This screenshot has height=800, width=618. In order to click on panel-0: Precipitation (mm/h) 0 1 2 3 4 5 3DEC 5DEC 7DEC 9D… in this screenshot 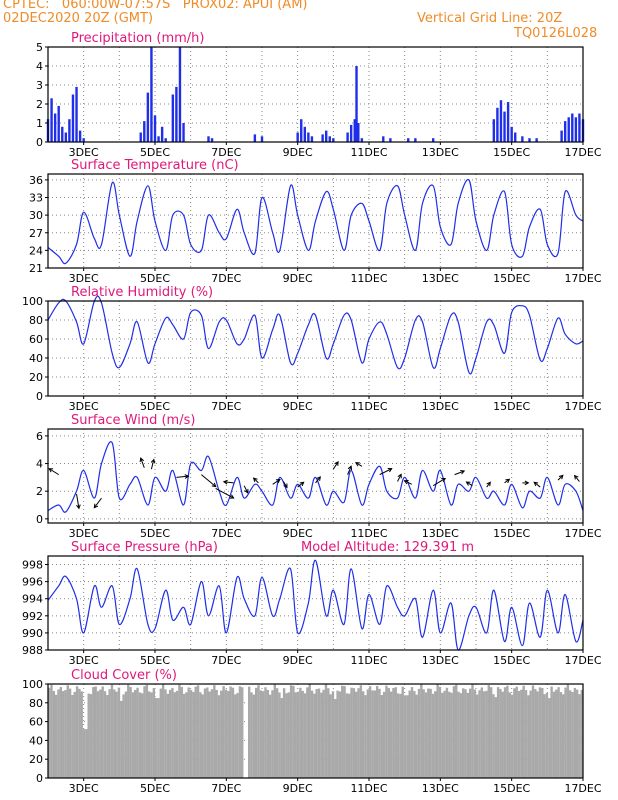, I will do `click(319, 95)`.